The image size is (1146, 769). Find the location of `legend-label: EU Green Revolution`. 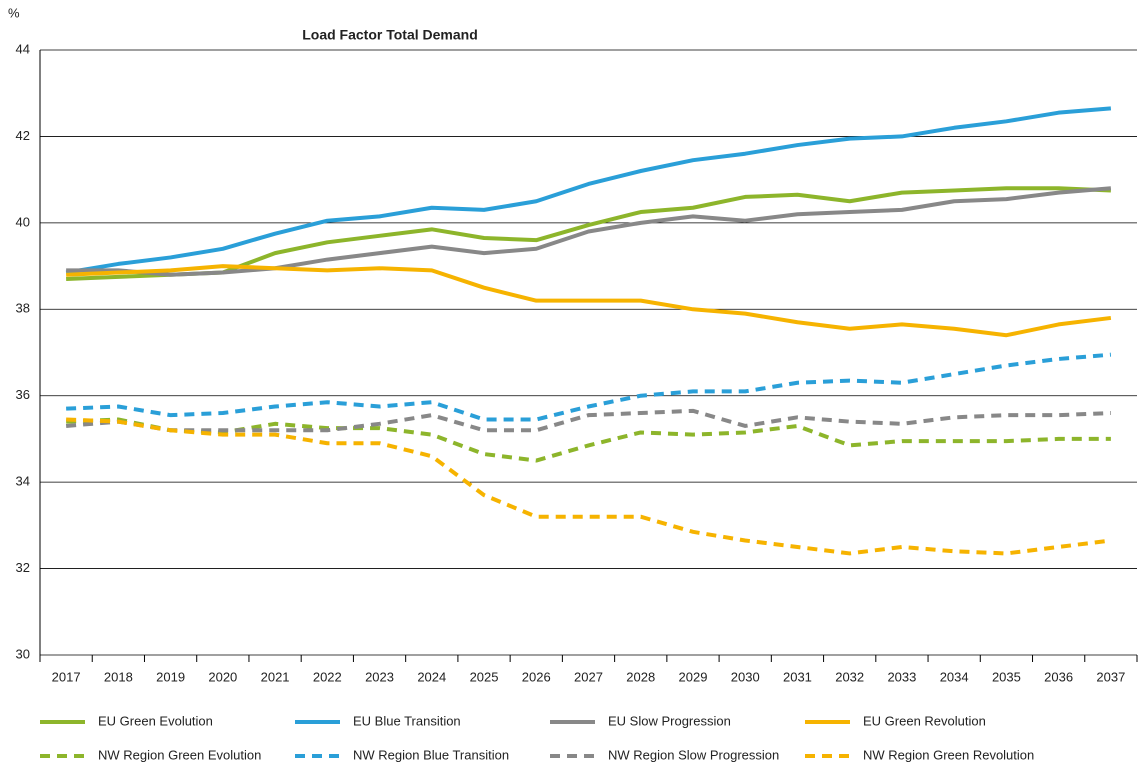

legend-label: EU Green Revolution is located at coordinates (924, 720).